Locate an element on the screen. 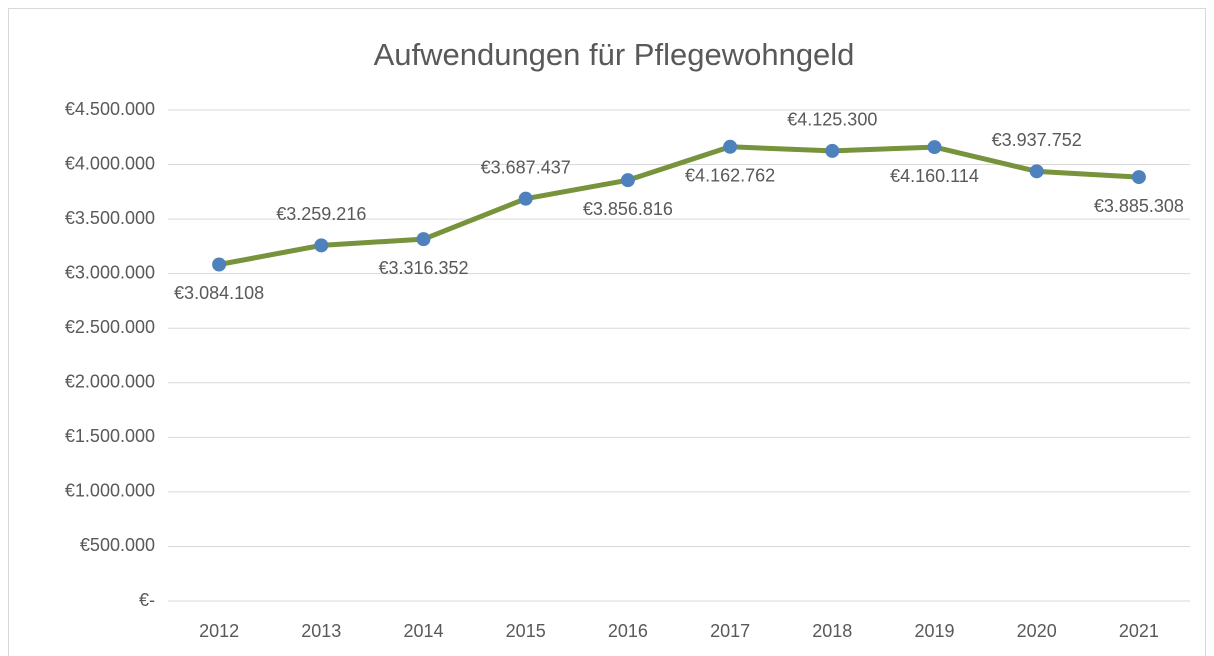 This screenshot has width=1214, height=656. data-label: €3.885.308 is located at coordinates (1139, 206).